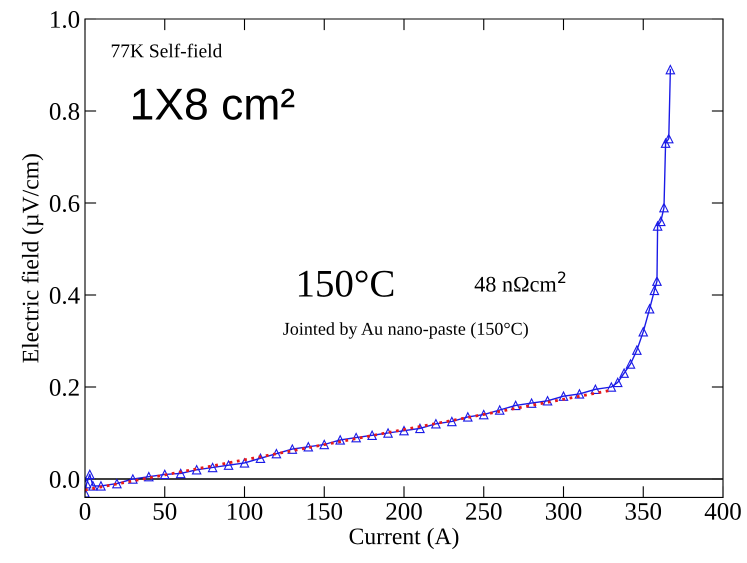 Image resolution: width=747 pixels, height=563 pixels. Describe the element at coordinates (65, 19) in the screenshot. I see `y-tick-label: 1.0` at that location.